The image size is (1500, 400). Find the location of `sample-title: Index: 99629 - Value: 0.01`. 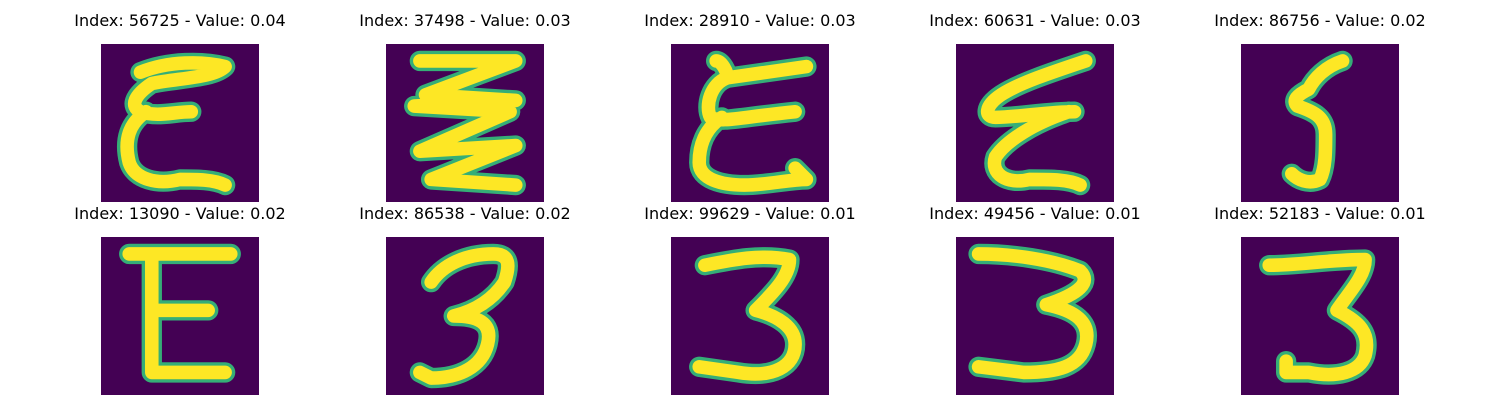

sample-title: Index: 99629 - Value: 0.01 is located at coordinates (750, 213).